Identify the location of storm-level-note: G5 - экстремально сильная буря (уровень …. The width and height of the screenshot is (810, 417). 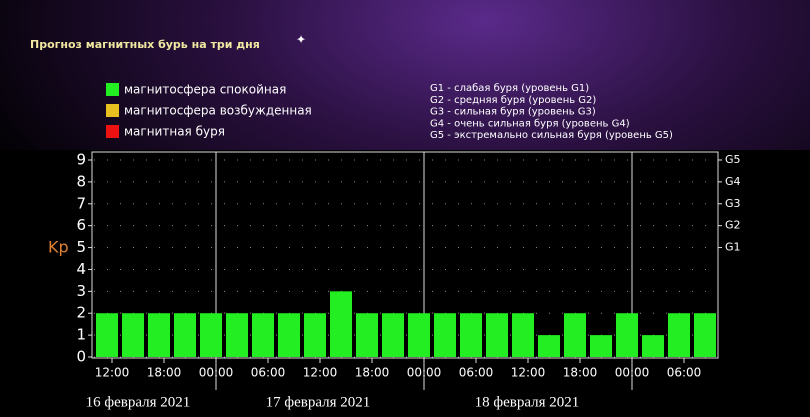
(551, 135).